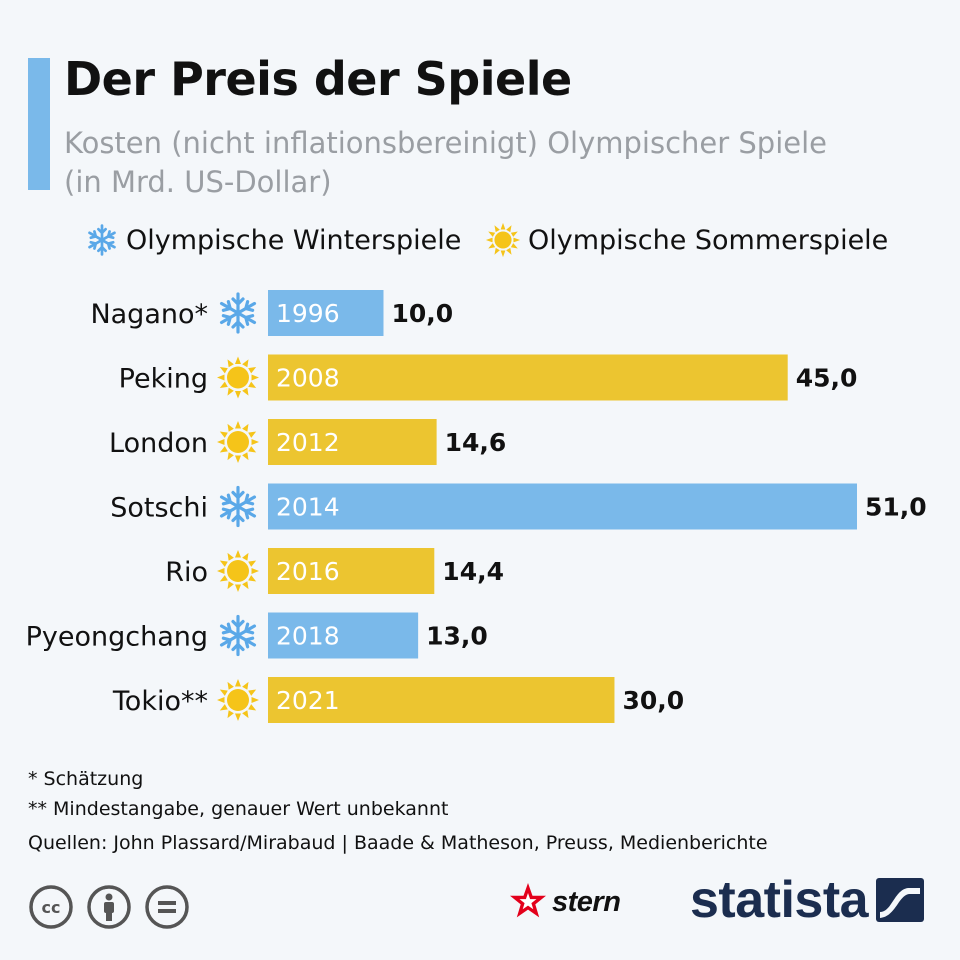 Image resolution: width=960 pixels, height=960 pixels. I want to click on stern-star-icon, so click(528, 900).